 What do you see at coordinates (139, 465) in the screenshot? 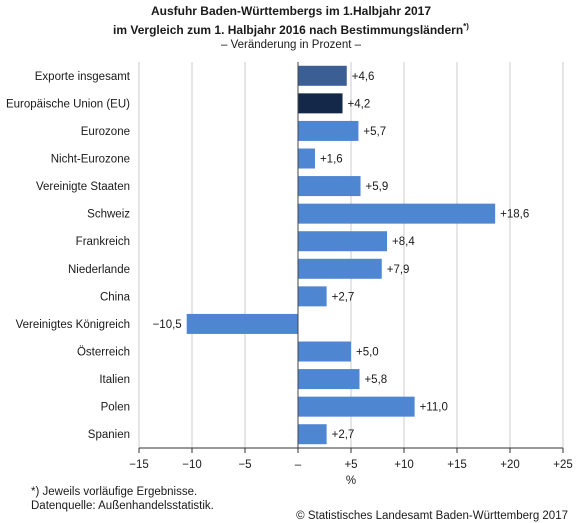
I see `x-tick-label-0: −15` at bounding box center [139, 465].